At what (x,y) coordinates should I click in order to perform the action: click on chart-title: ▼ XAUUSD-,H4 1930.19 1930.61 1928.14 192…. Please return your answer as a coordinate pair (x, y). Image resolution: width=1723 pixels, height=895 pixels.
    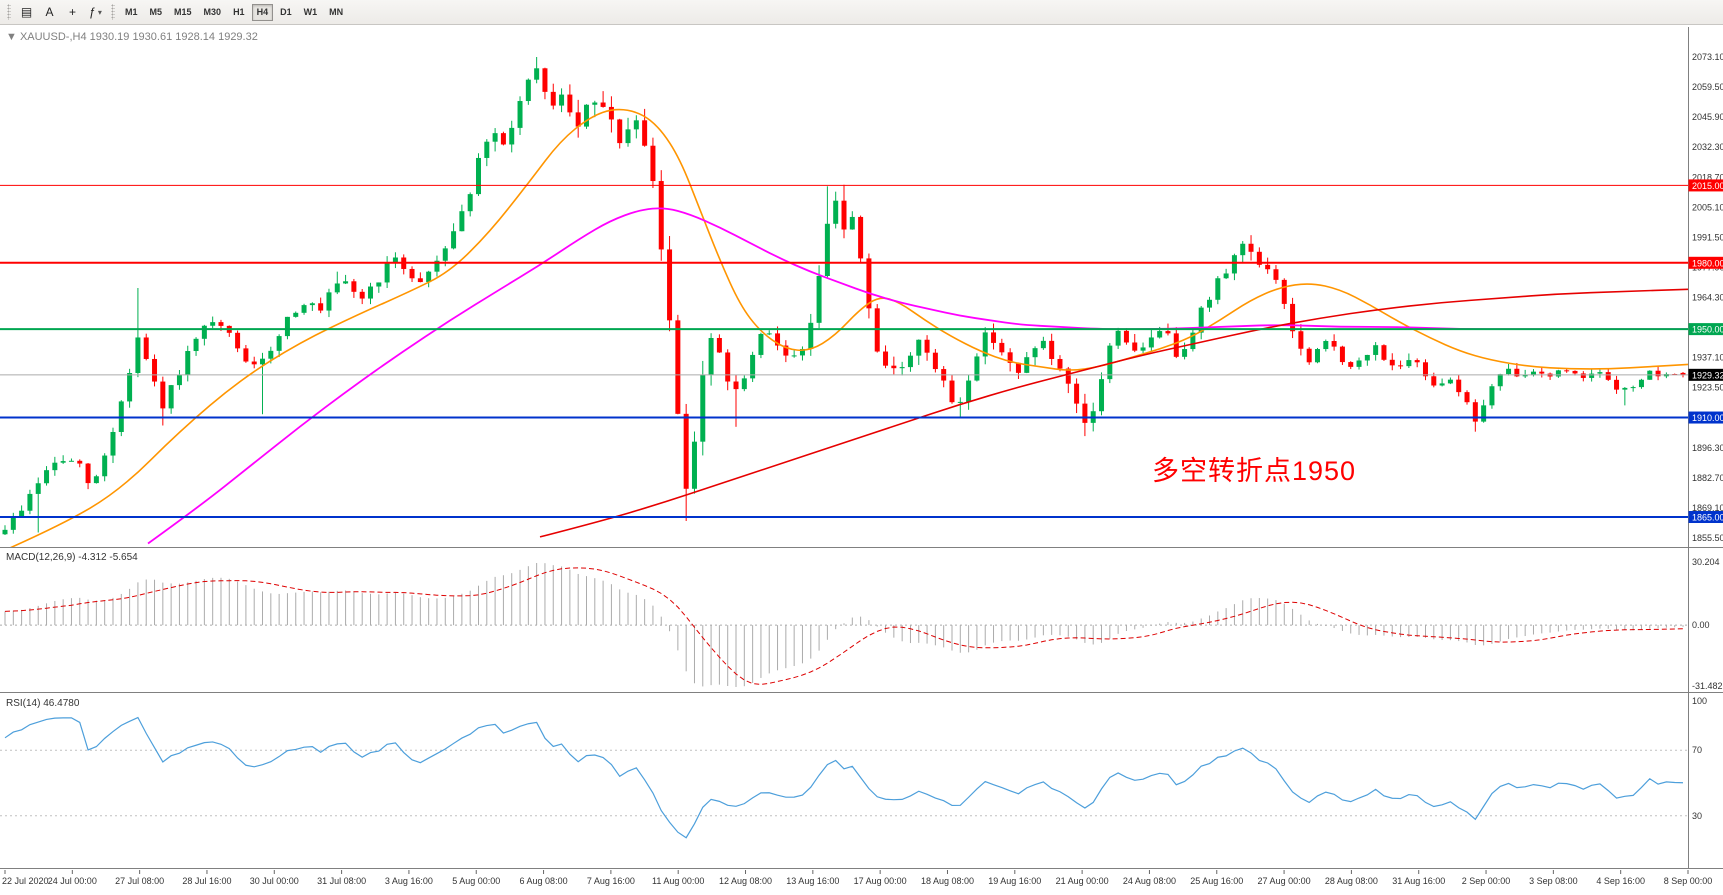
    Looking at the image, I should click on (132, 37).